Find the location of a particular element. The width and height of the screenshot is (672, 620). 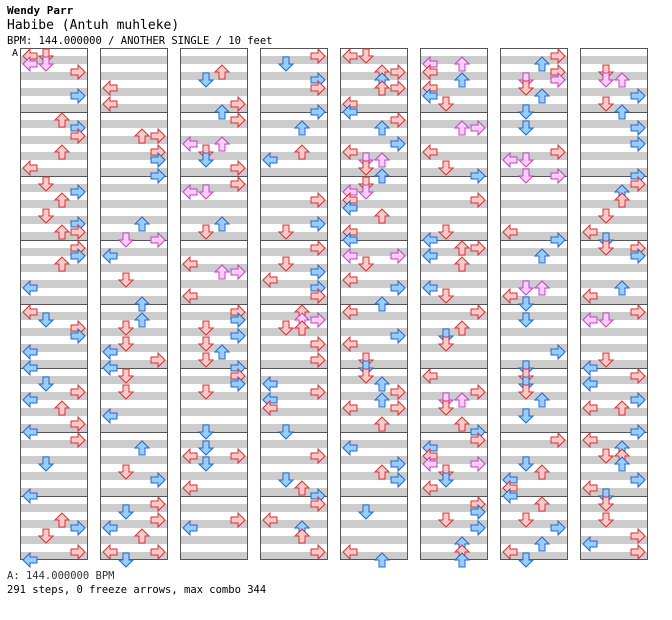

chart-column is located at coordinates (454, 304).